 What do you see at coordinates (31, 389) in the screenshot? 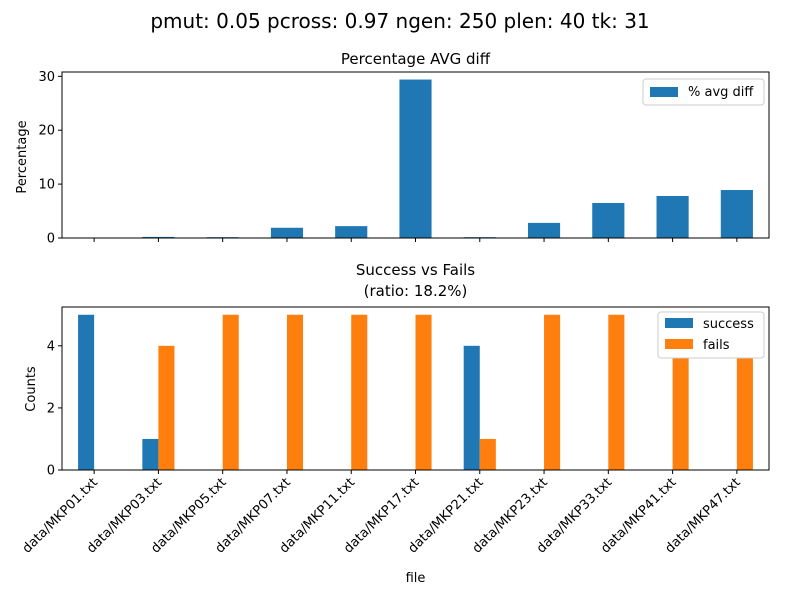
I see `chart2-ylabel: Counts` at bounding box center [31, 389].